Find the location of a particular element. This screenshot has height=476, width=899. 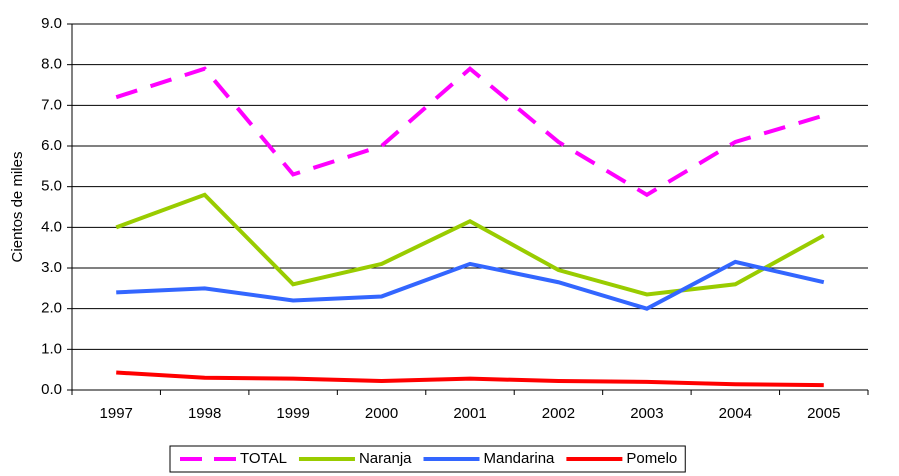

legend-label: Pomelo is located at coordinates (651, 458).